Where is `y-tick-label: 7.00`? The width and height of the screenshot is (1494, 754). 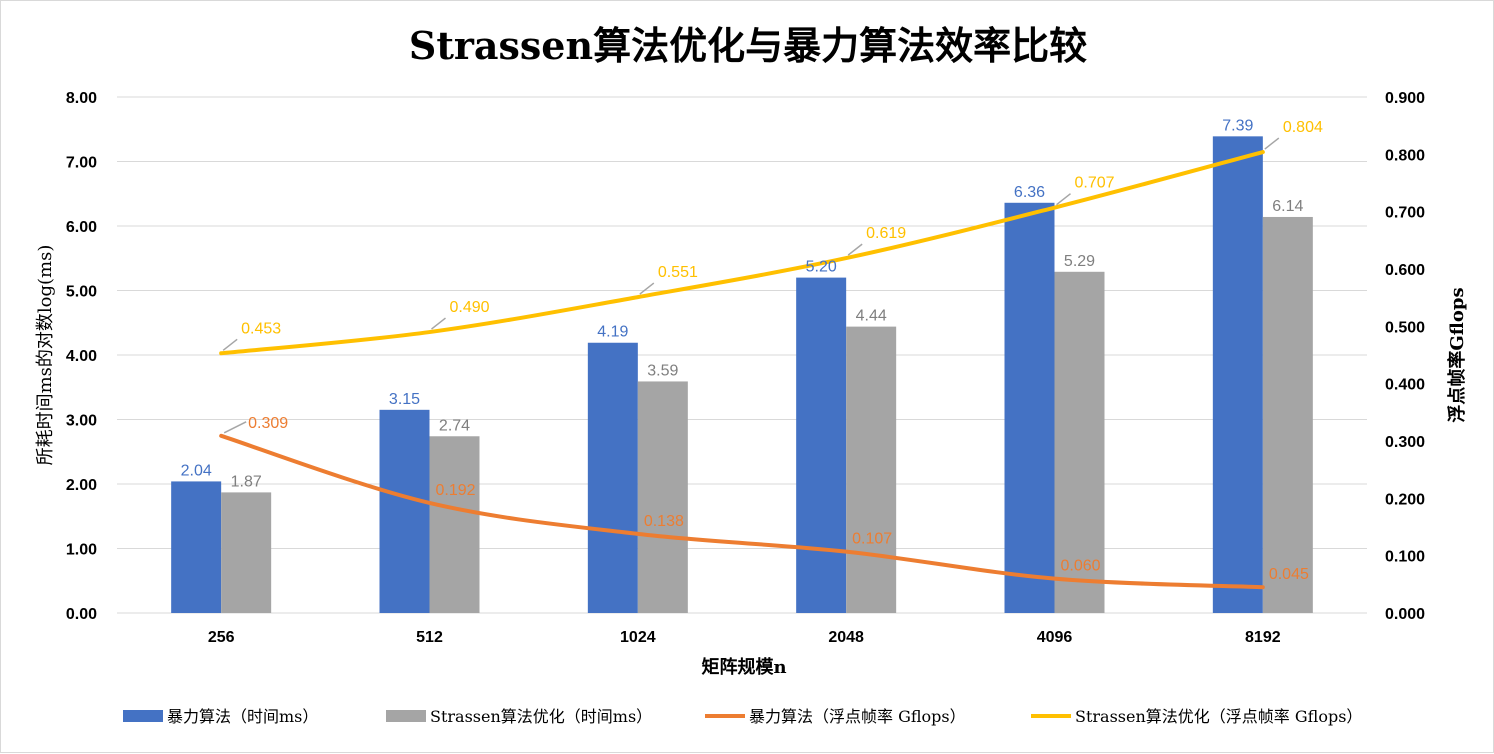
y-tick-label: 7.00 is located at coordinates (81, 163).